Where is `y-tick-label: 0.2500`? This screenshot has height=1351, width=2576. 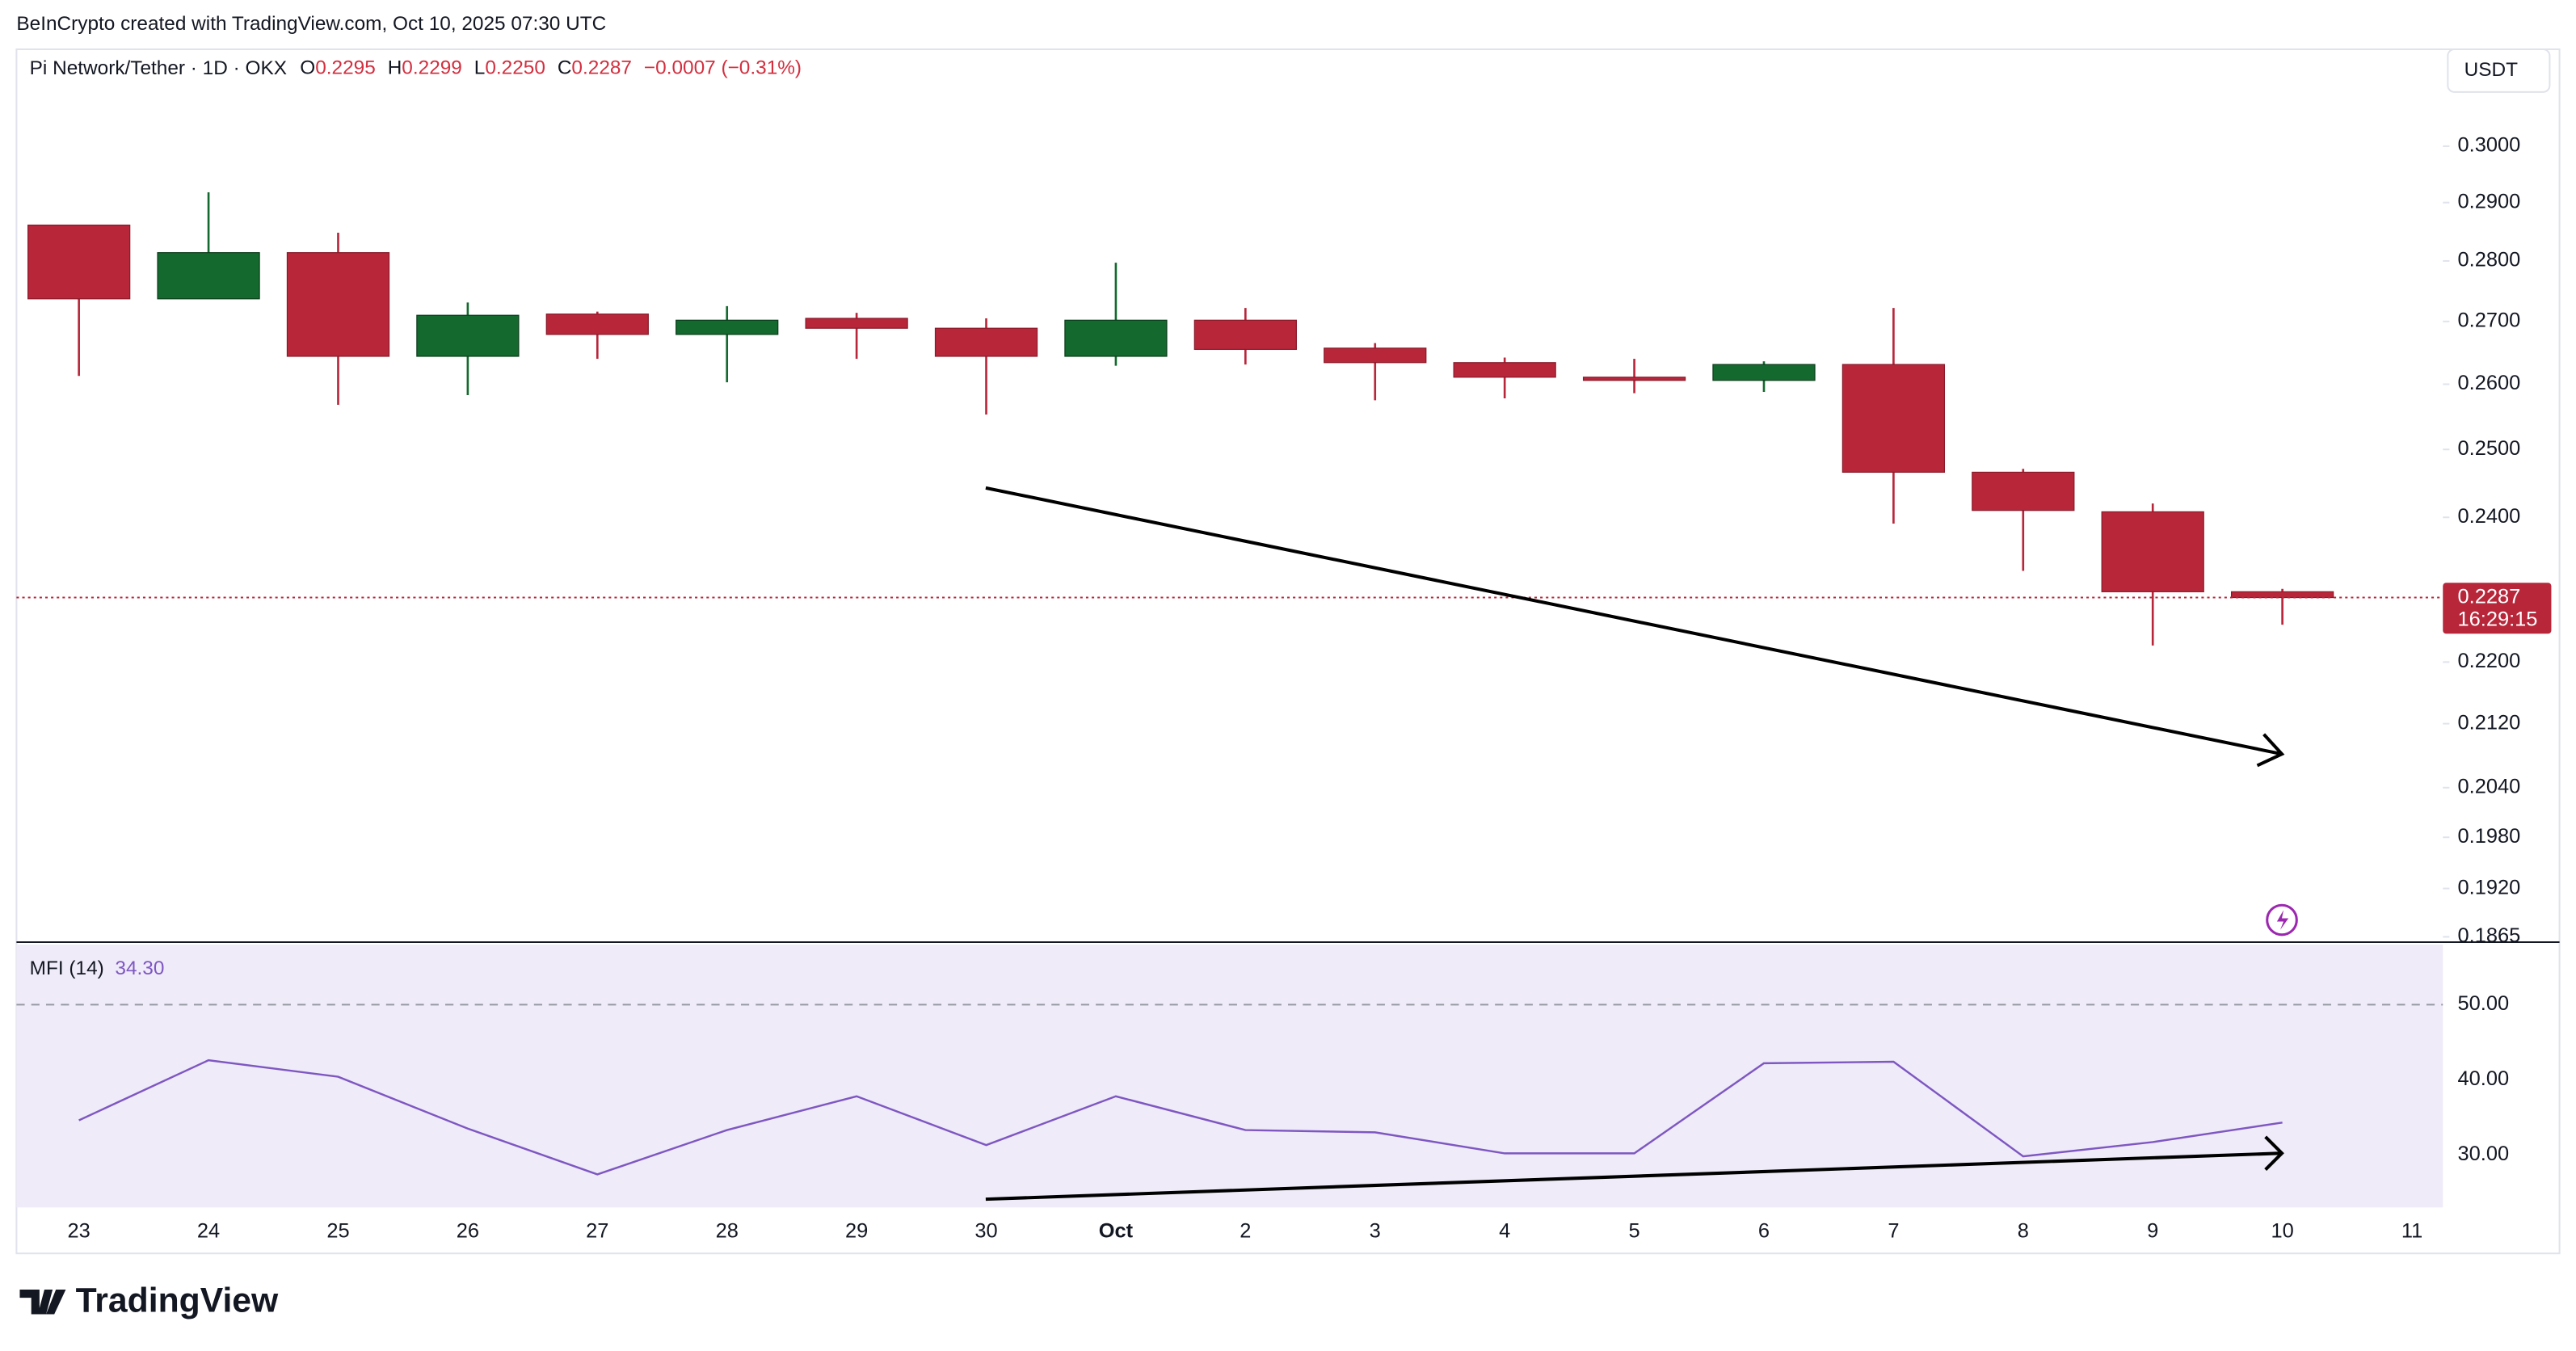 y-tick-label: 0.2500 is located at coordinates (2489, 448).